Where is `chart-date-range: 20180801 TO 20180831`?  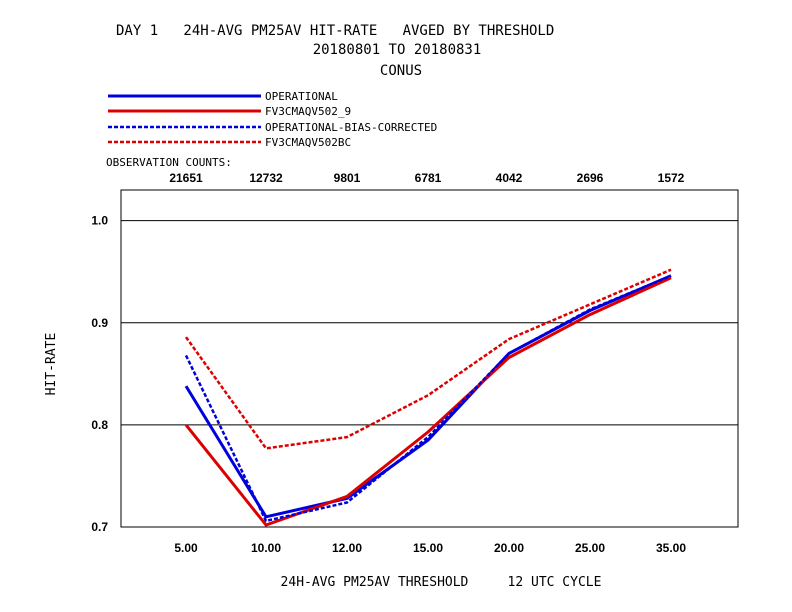 chart-date-range: 20180801 TO 20180831 is located at coordinates (397, 50).